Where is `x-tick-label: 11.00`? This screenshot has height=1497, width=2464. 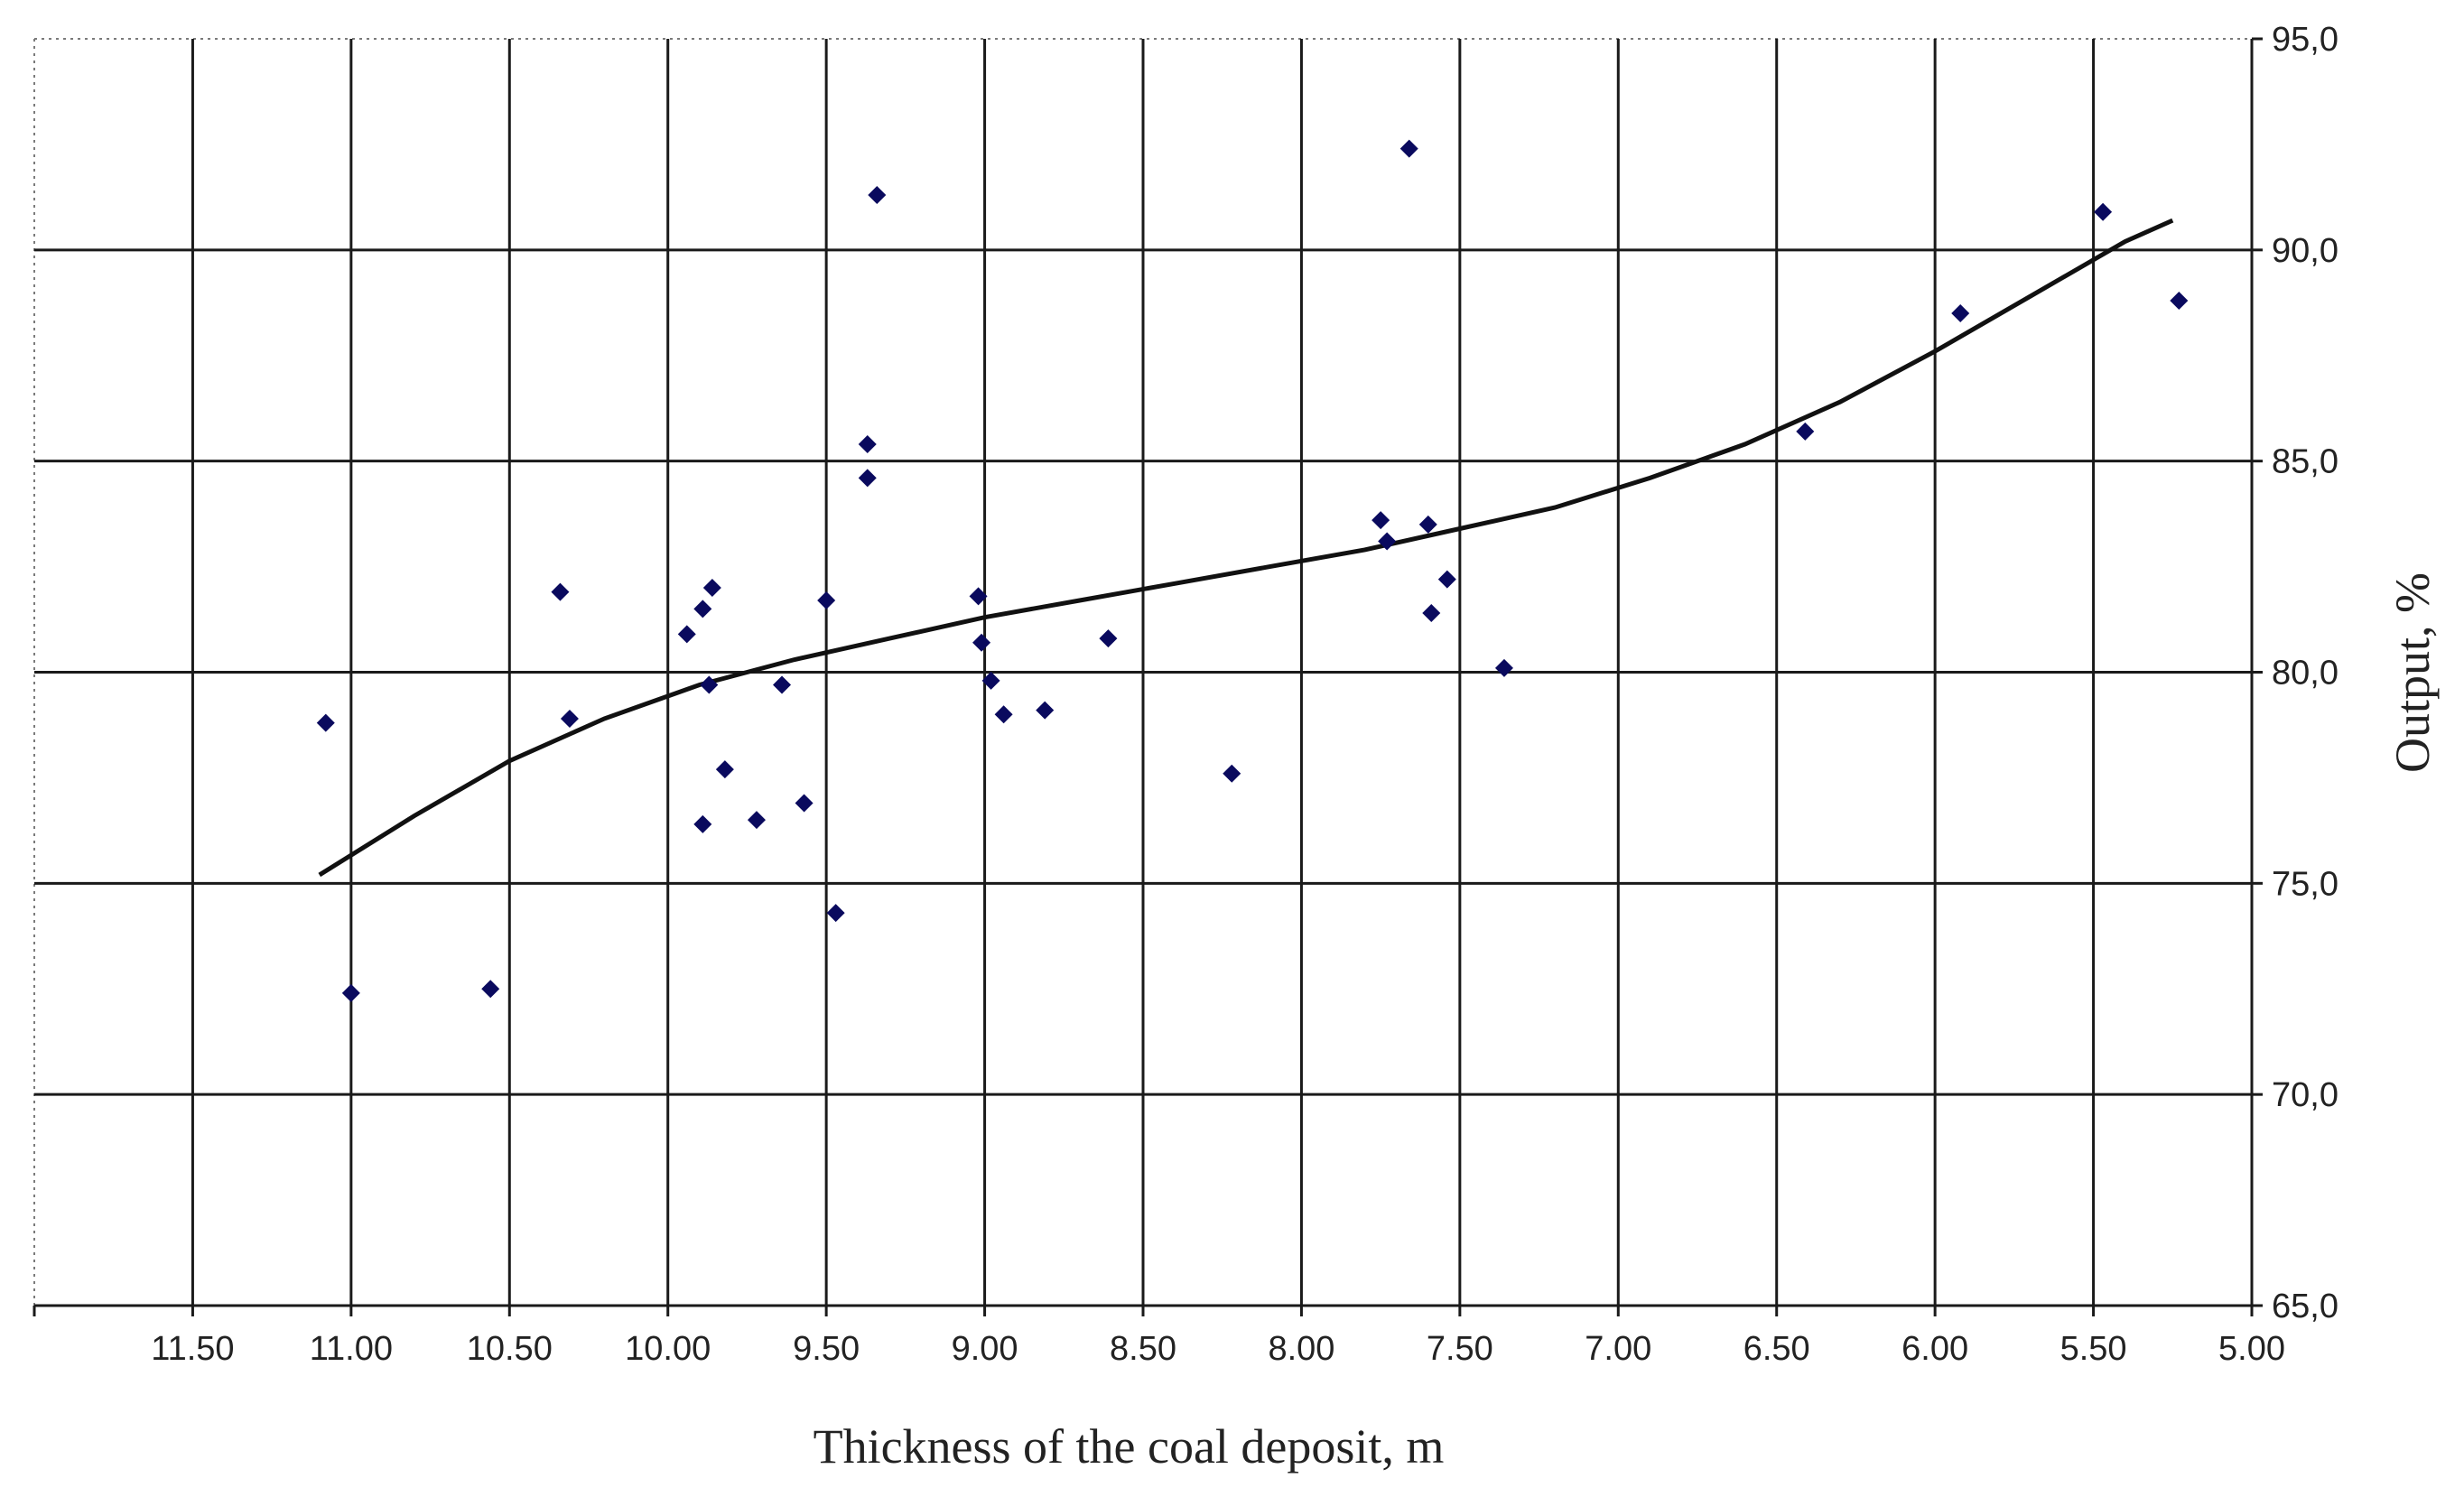
x-tick-label: 11.00 is located at coordinates (351, 1349).